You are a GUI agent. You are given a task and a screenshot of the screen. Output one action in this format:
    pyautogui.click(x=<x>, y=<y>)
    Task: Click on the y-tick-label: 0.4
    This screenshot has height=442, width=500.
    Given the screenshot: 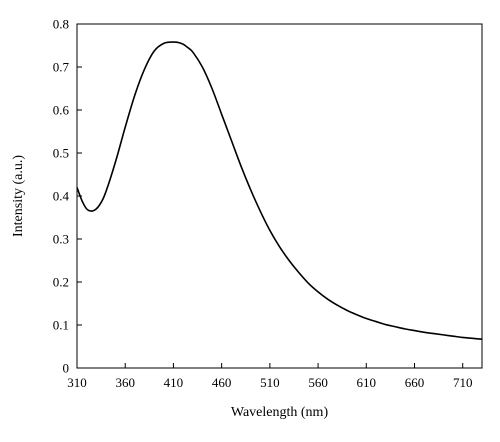 What is the action you would take?
    pyautogui.click(x=61, y=196)
    